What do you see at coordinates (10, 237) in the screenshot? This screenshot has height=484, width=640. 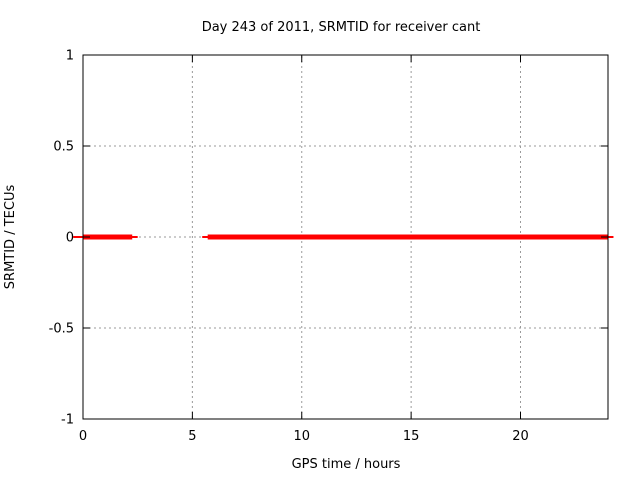 I see `y-axis-label: SRMTID / TECUs` at bounding box center [10, 237].